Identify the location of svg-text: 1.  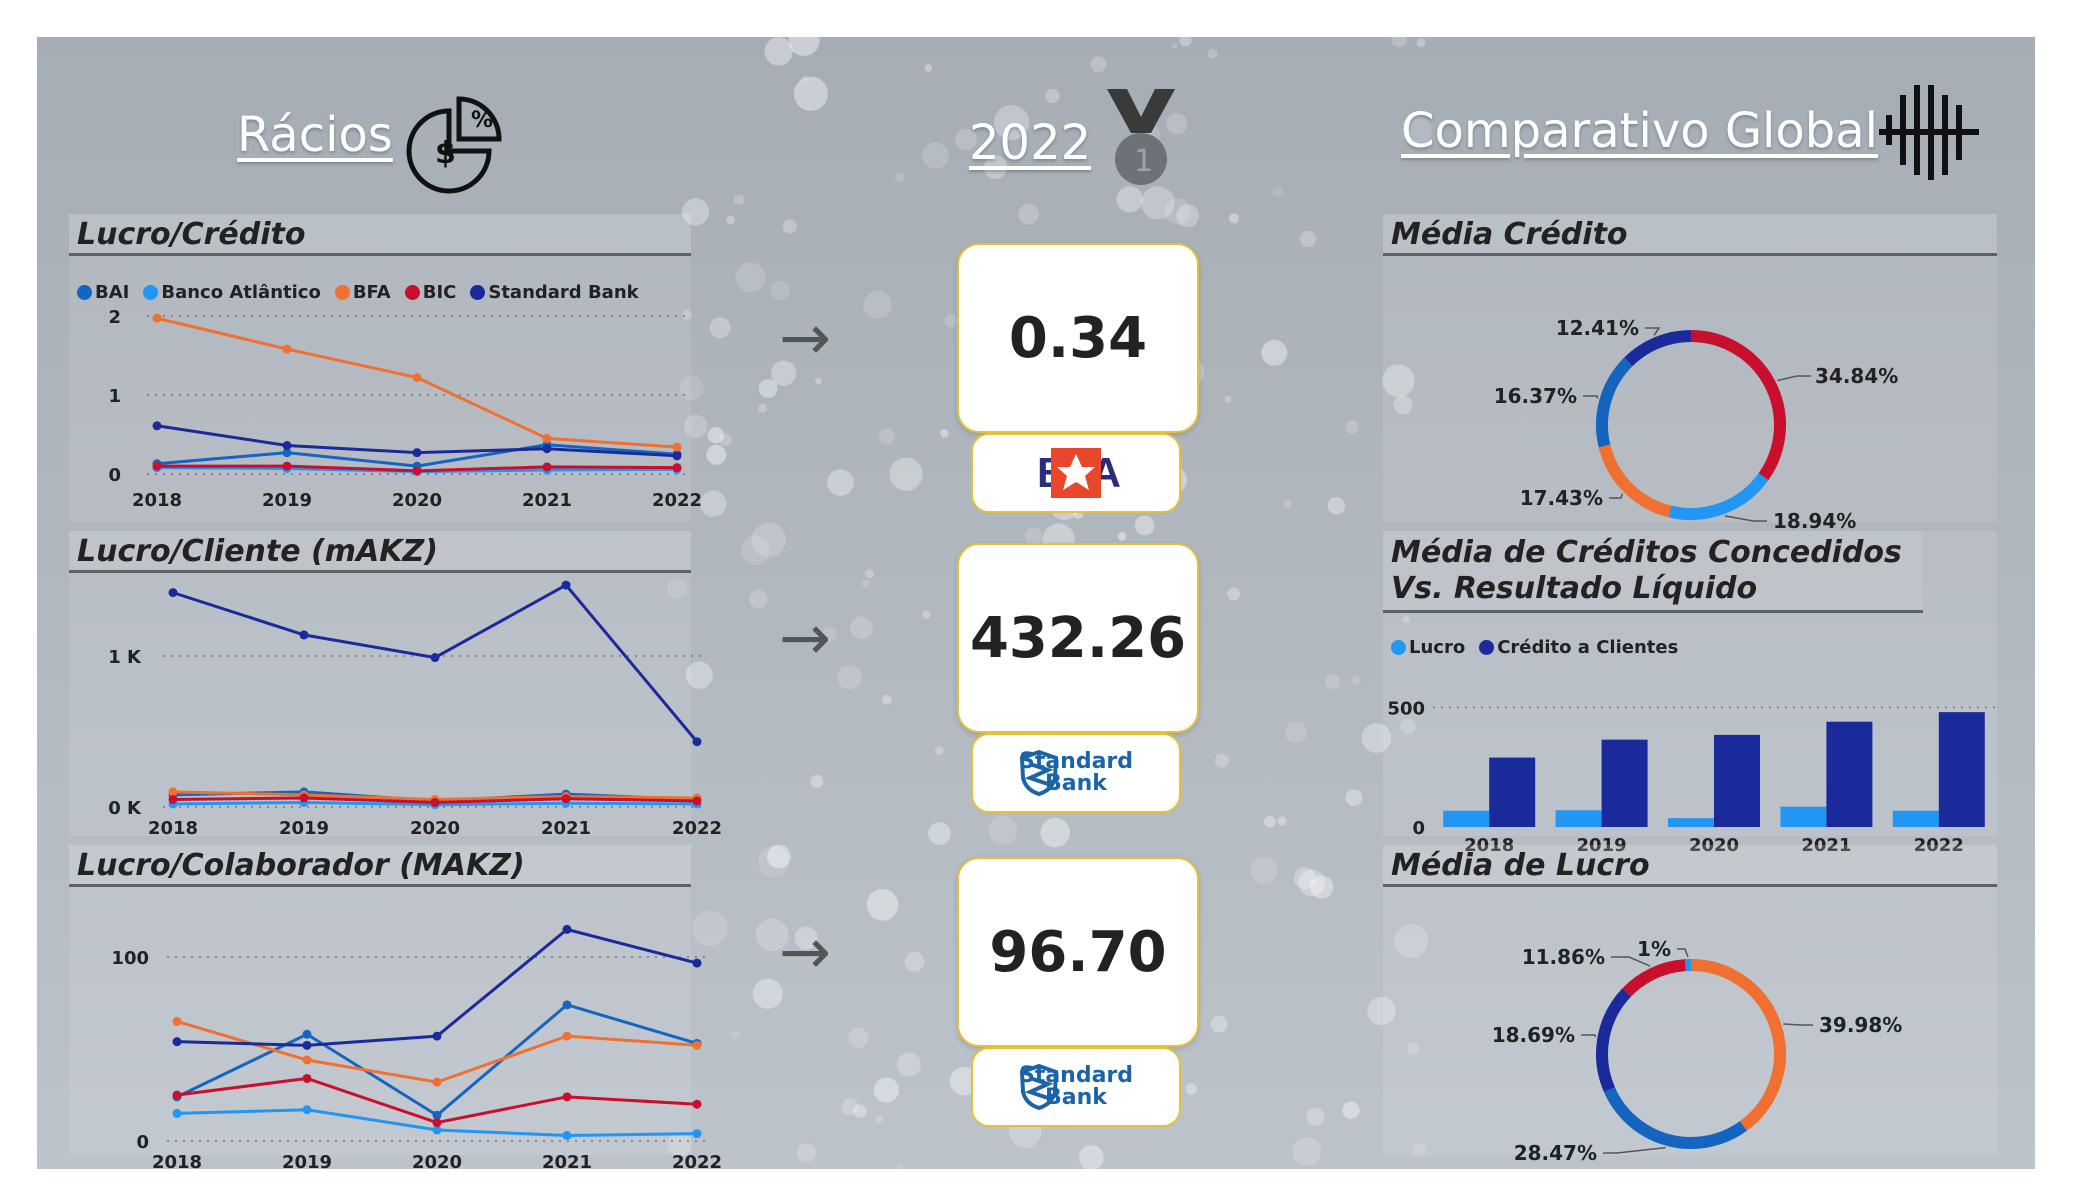
(1143, 161).